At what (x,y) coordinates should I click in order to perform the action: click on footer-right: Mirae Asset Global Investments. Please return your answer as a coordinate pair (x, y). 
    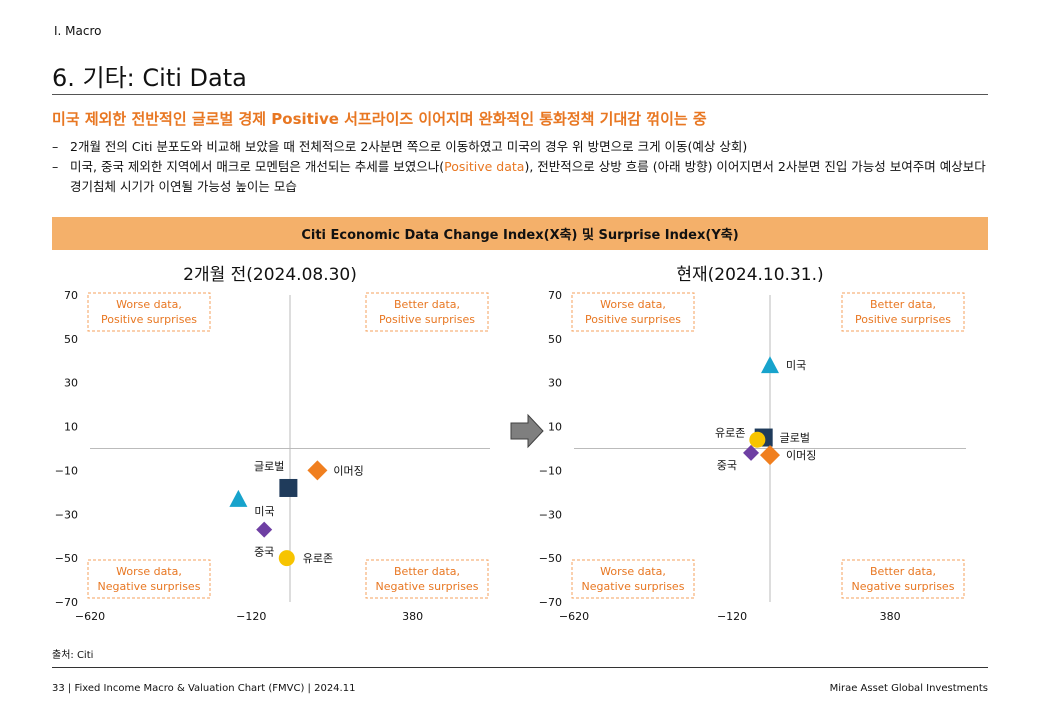
    Looking at the image, I should click on (908, 688).